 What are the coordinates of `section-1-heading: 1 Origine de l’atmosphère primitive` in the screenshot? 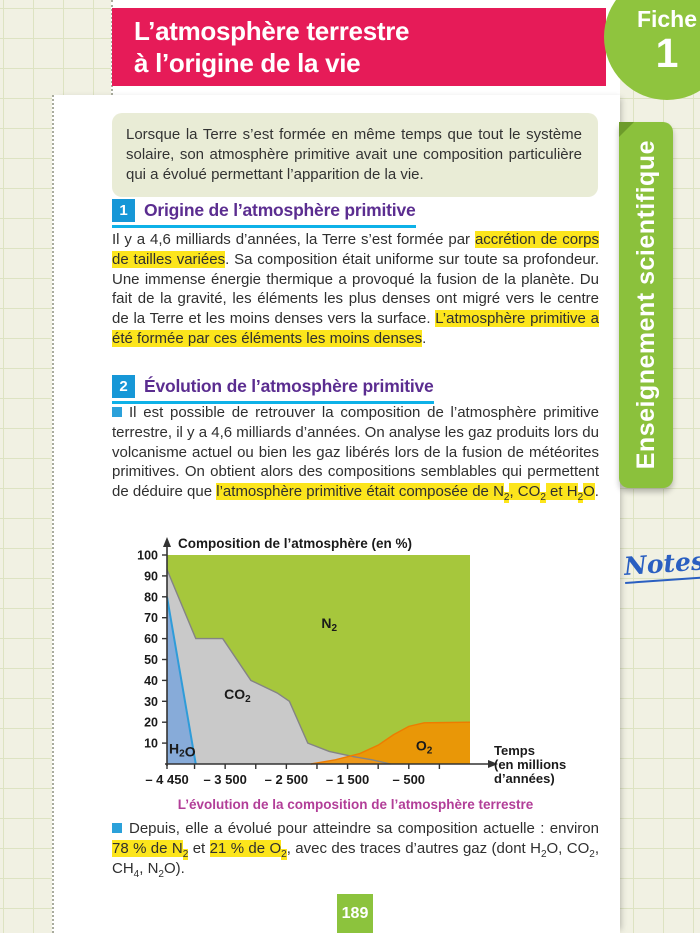 It's located at (264, 213).